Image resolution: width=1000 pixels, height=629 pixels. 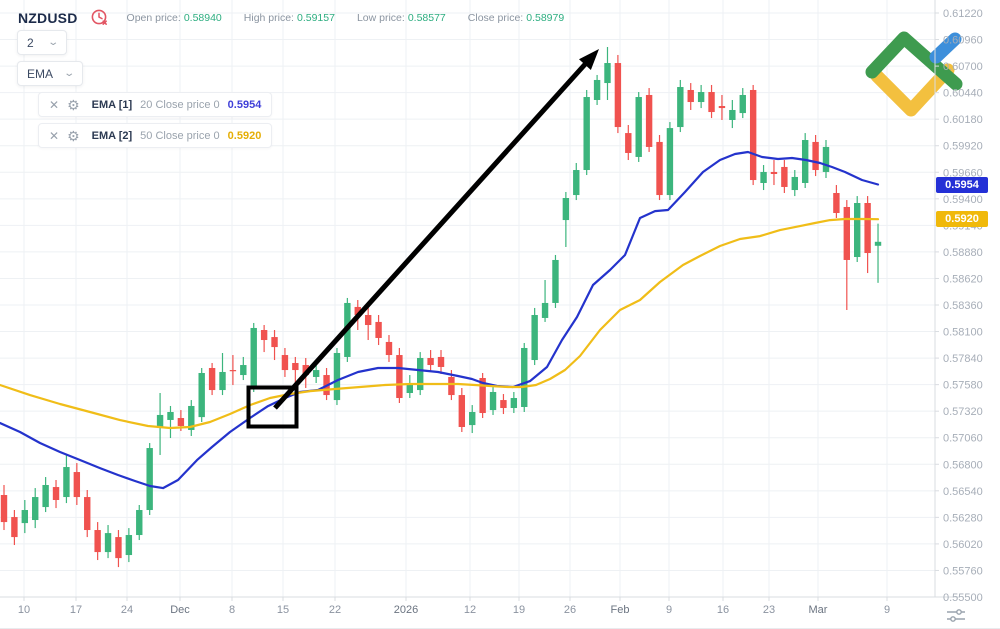 What do you see at coordinates (962, 185) in the screenshot?
I see `ema20-price-badge: 0.5954` at bounding box center [962, 185].